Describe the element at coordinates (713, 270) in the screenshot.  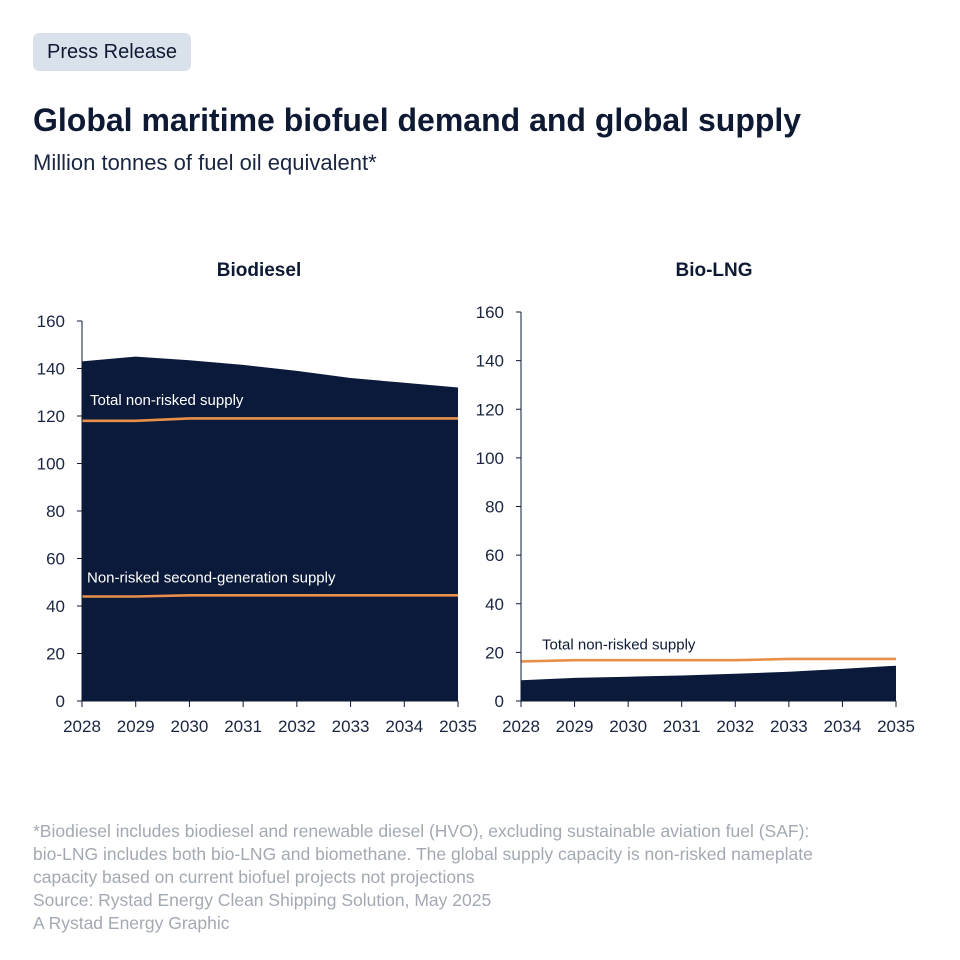
I see `panel-title: Bio-LNG` at that location.